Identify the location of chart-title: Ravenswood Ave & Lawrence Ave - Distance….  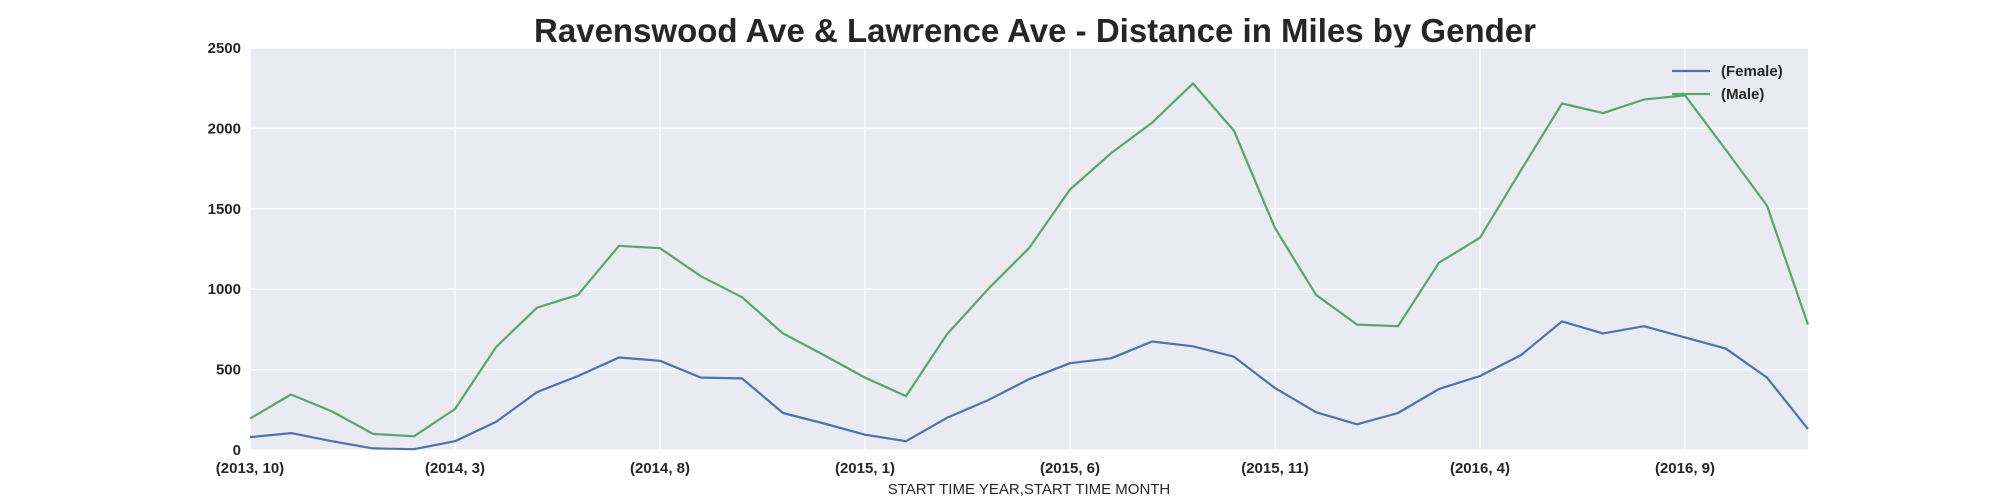
(1035, 30).